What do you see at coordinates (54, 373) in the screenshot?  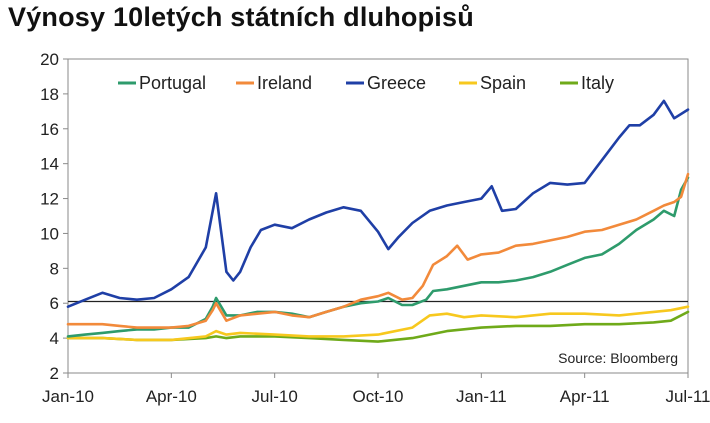 I see `y-tick-label: 2` at bounding box center [54, 373].